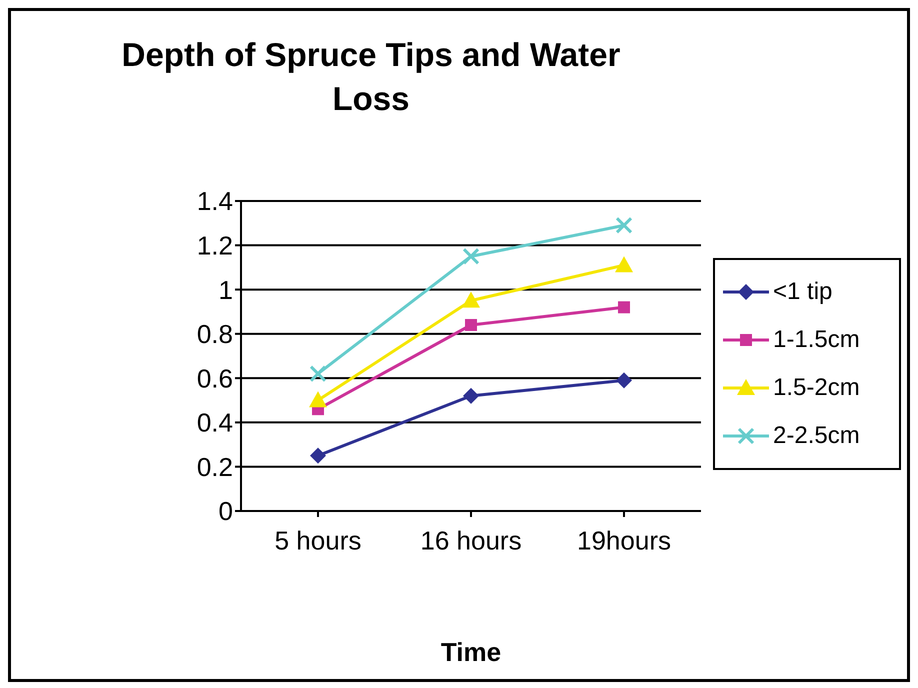  I want to click on chart-title: Depth of Spruce Tips and Water Loss, so click(371, 77).